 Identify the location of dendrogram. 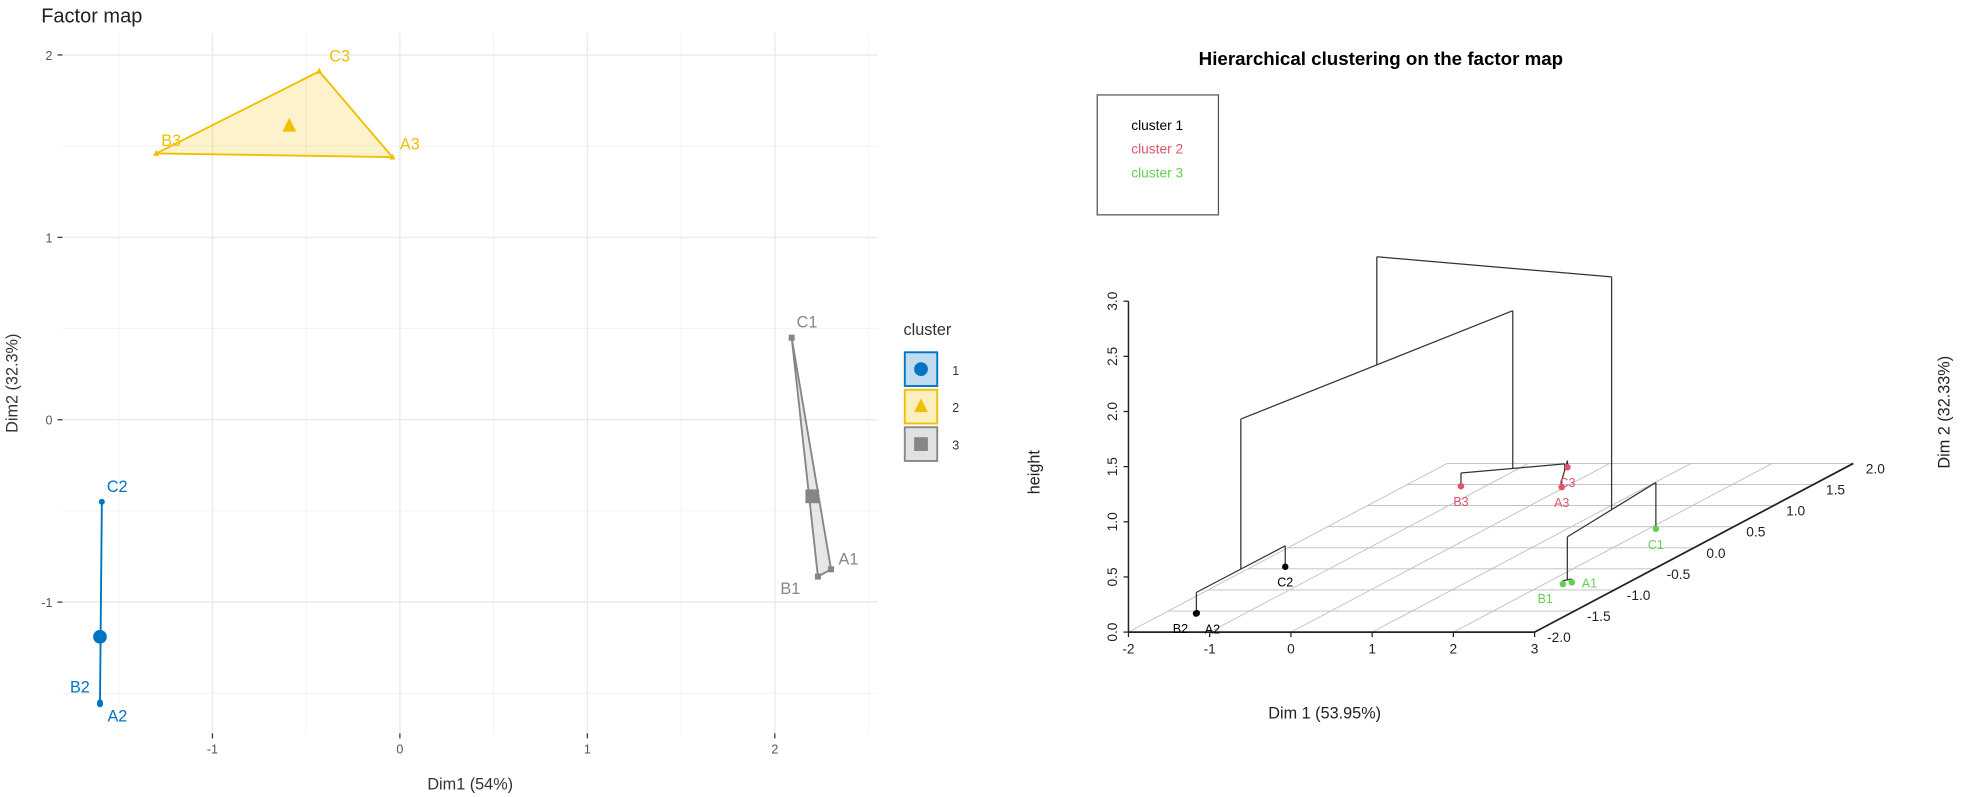
(1426, 435).